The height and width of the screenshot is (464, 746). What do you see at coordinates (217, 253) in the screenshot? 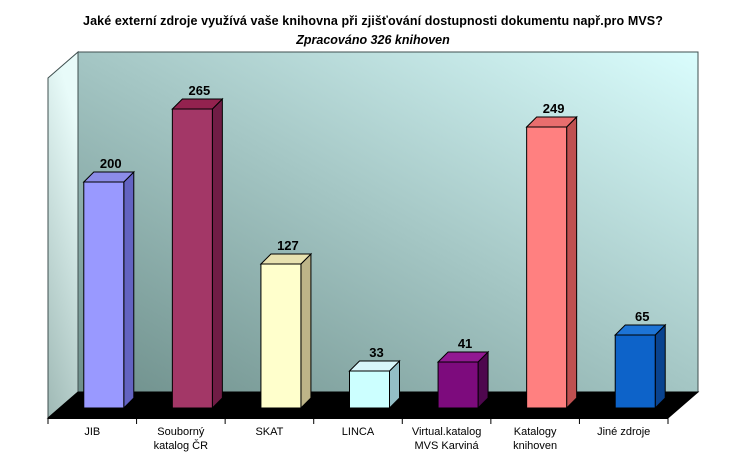
I see `bar-side-souborny-katalog-cr` at bounding box center [217, 253].